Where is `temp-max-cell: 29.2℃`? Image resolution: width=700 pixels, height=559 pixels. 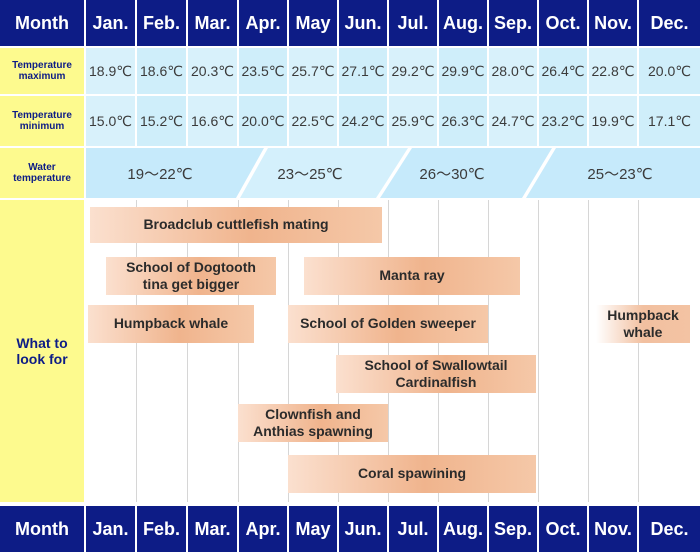 temp-max-cell: 29.2℃ is located at coordinates (413, 71).